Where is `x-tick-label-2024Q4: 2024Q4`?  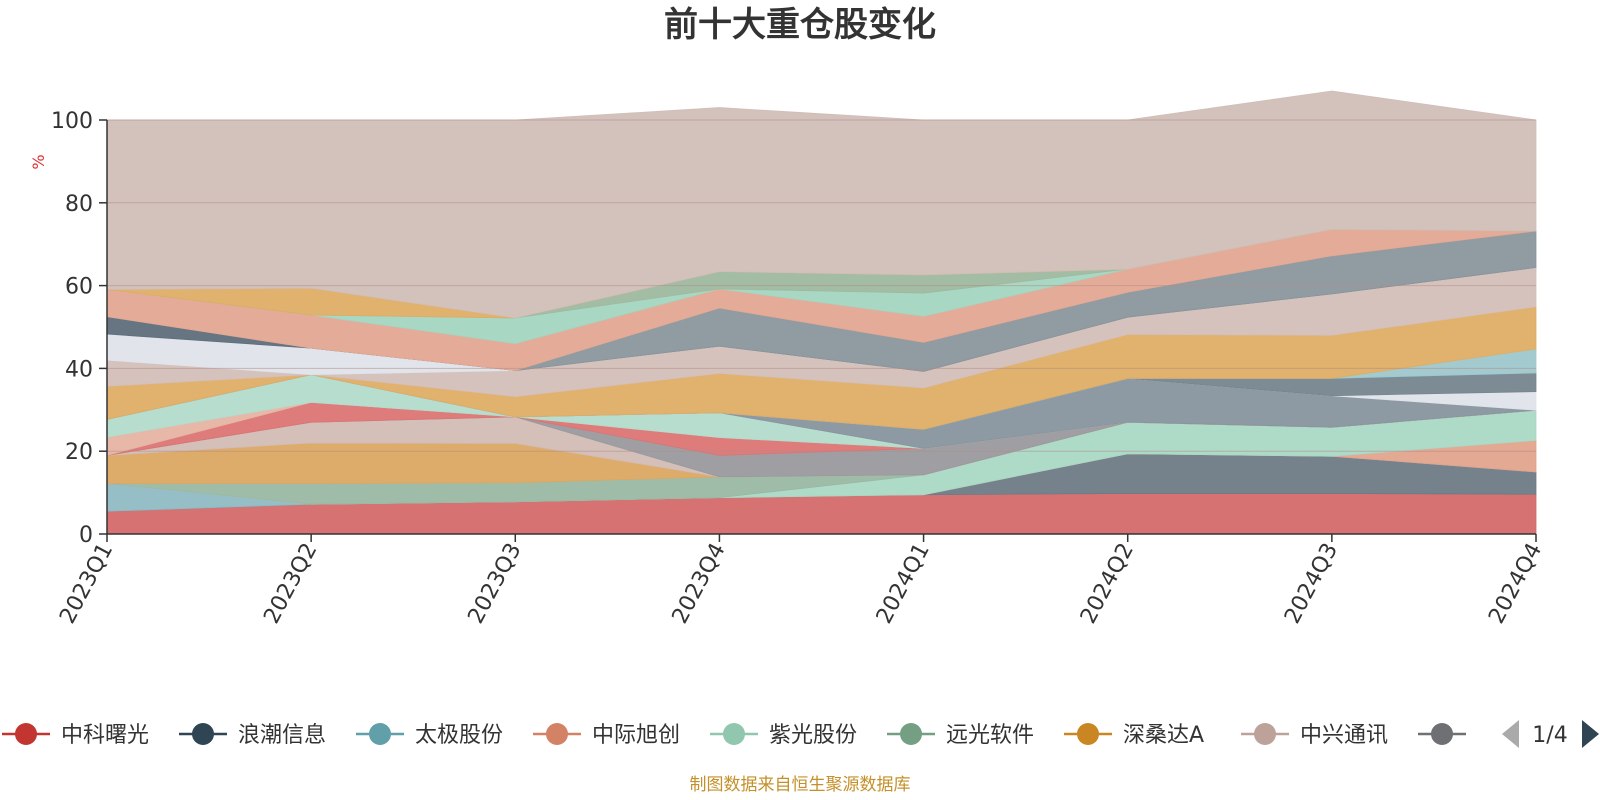 x-tick-label-2024Q4: 2024Q4 is located at coordinates (1515, 583).